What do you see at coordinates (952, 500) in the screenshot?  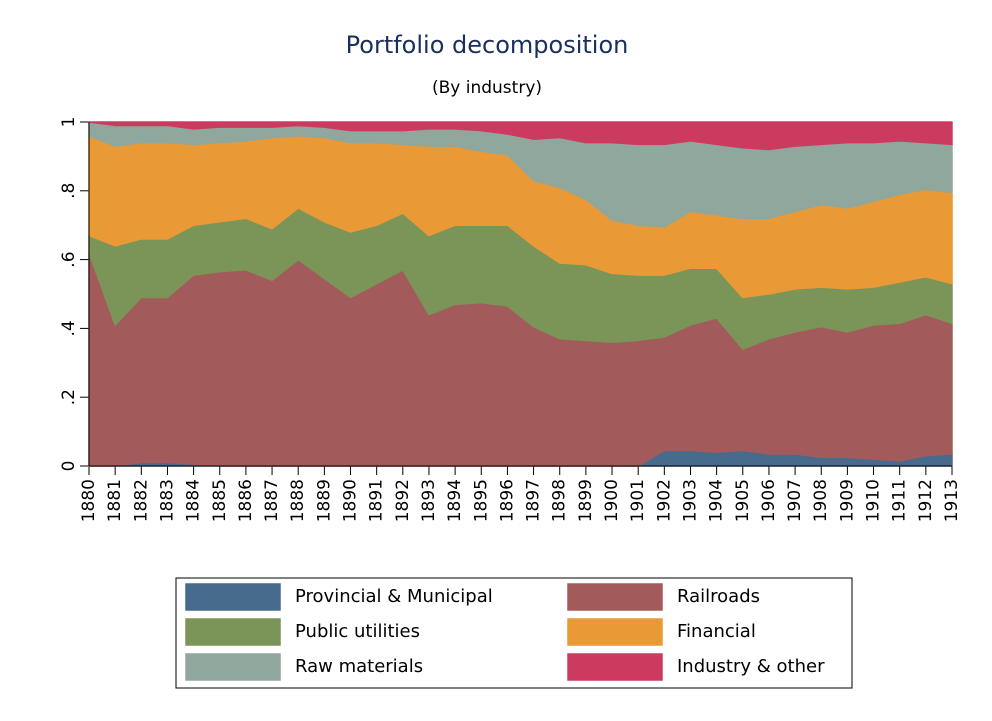 I see `x-tick-label: 1913` at bounding box center [952, 500].